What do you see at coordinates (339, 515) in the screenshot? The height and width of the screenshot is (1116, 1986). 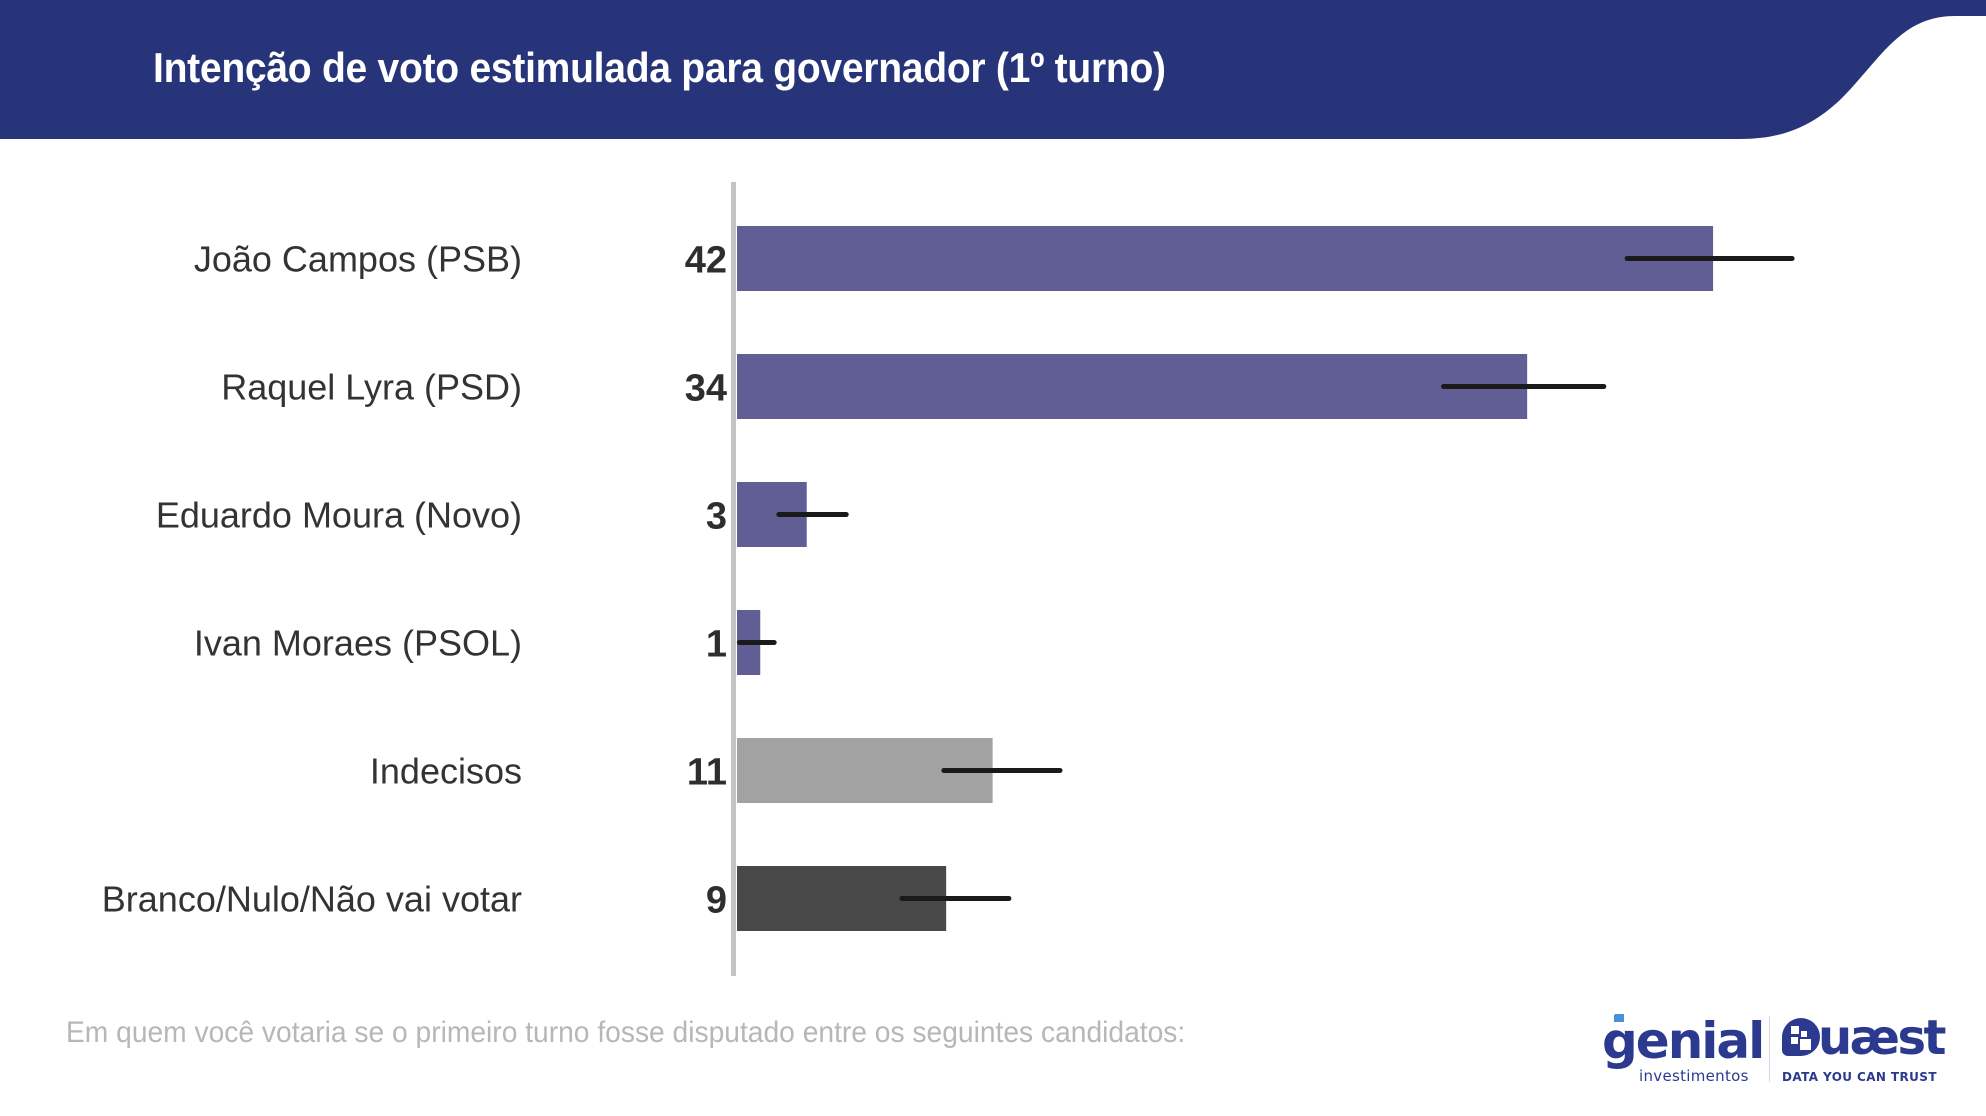 I see `category-label: Eduardo Moura (Novo)` at bounding box center [339, 515].